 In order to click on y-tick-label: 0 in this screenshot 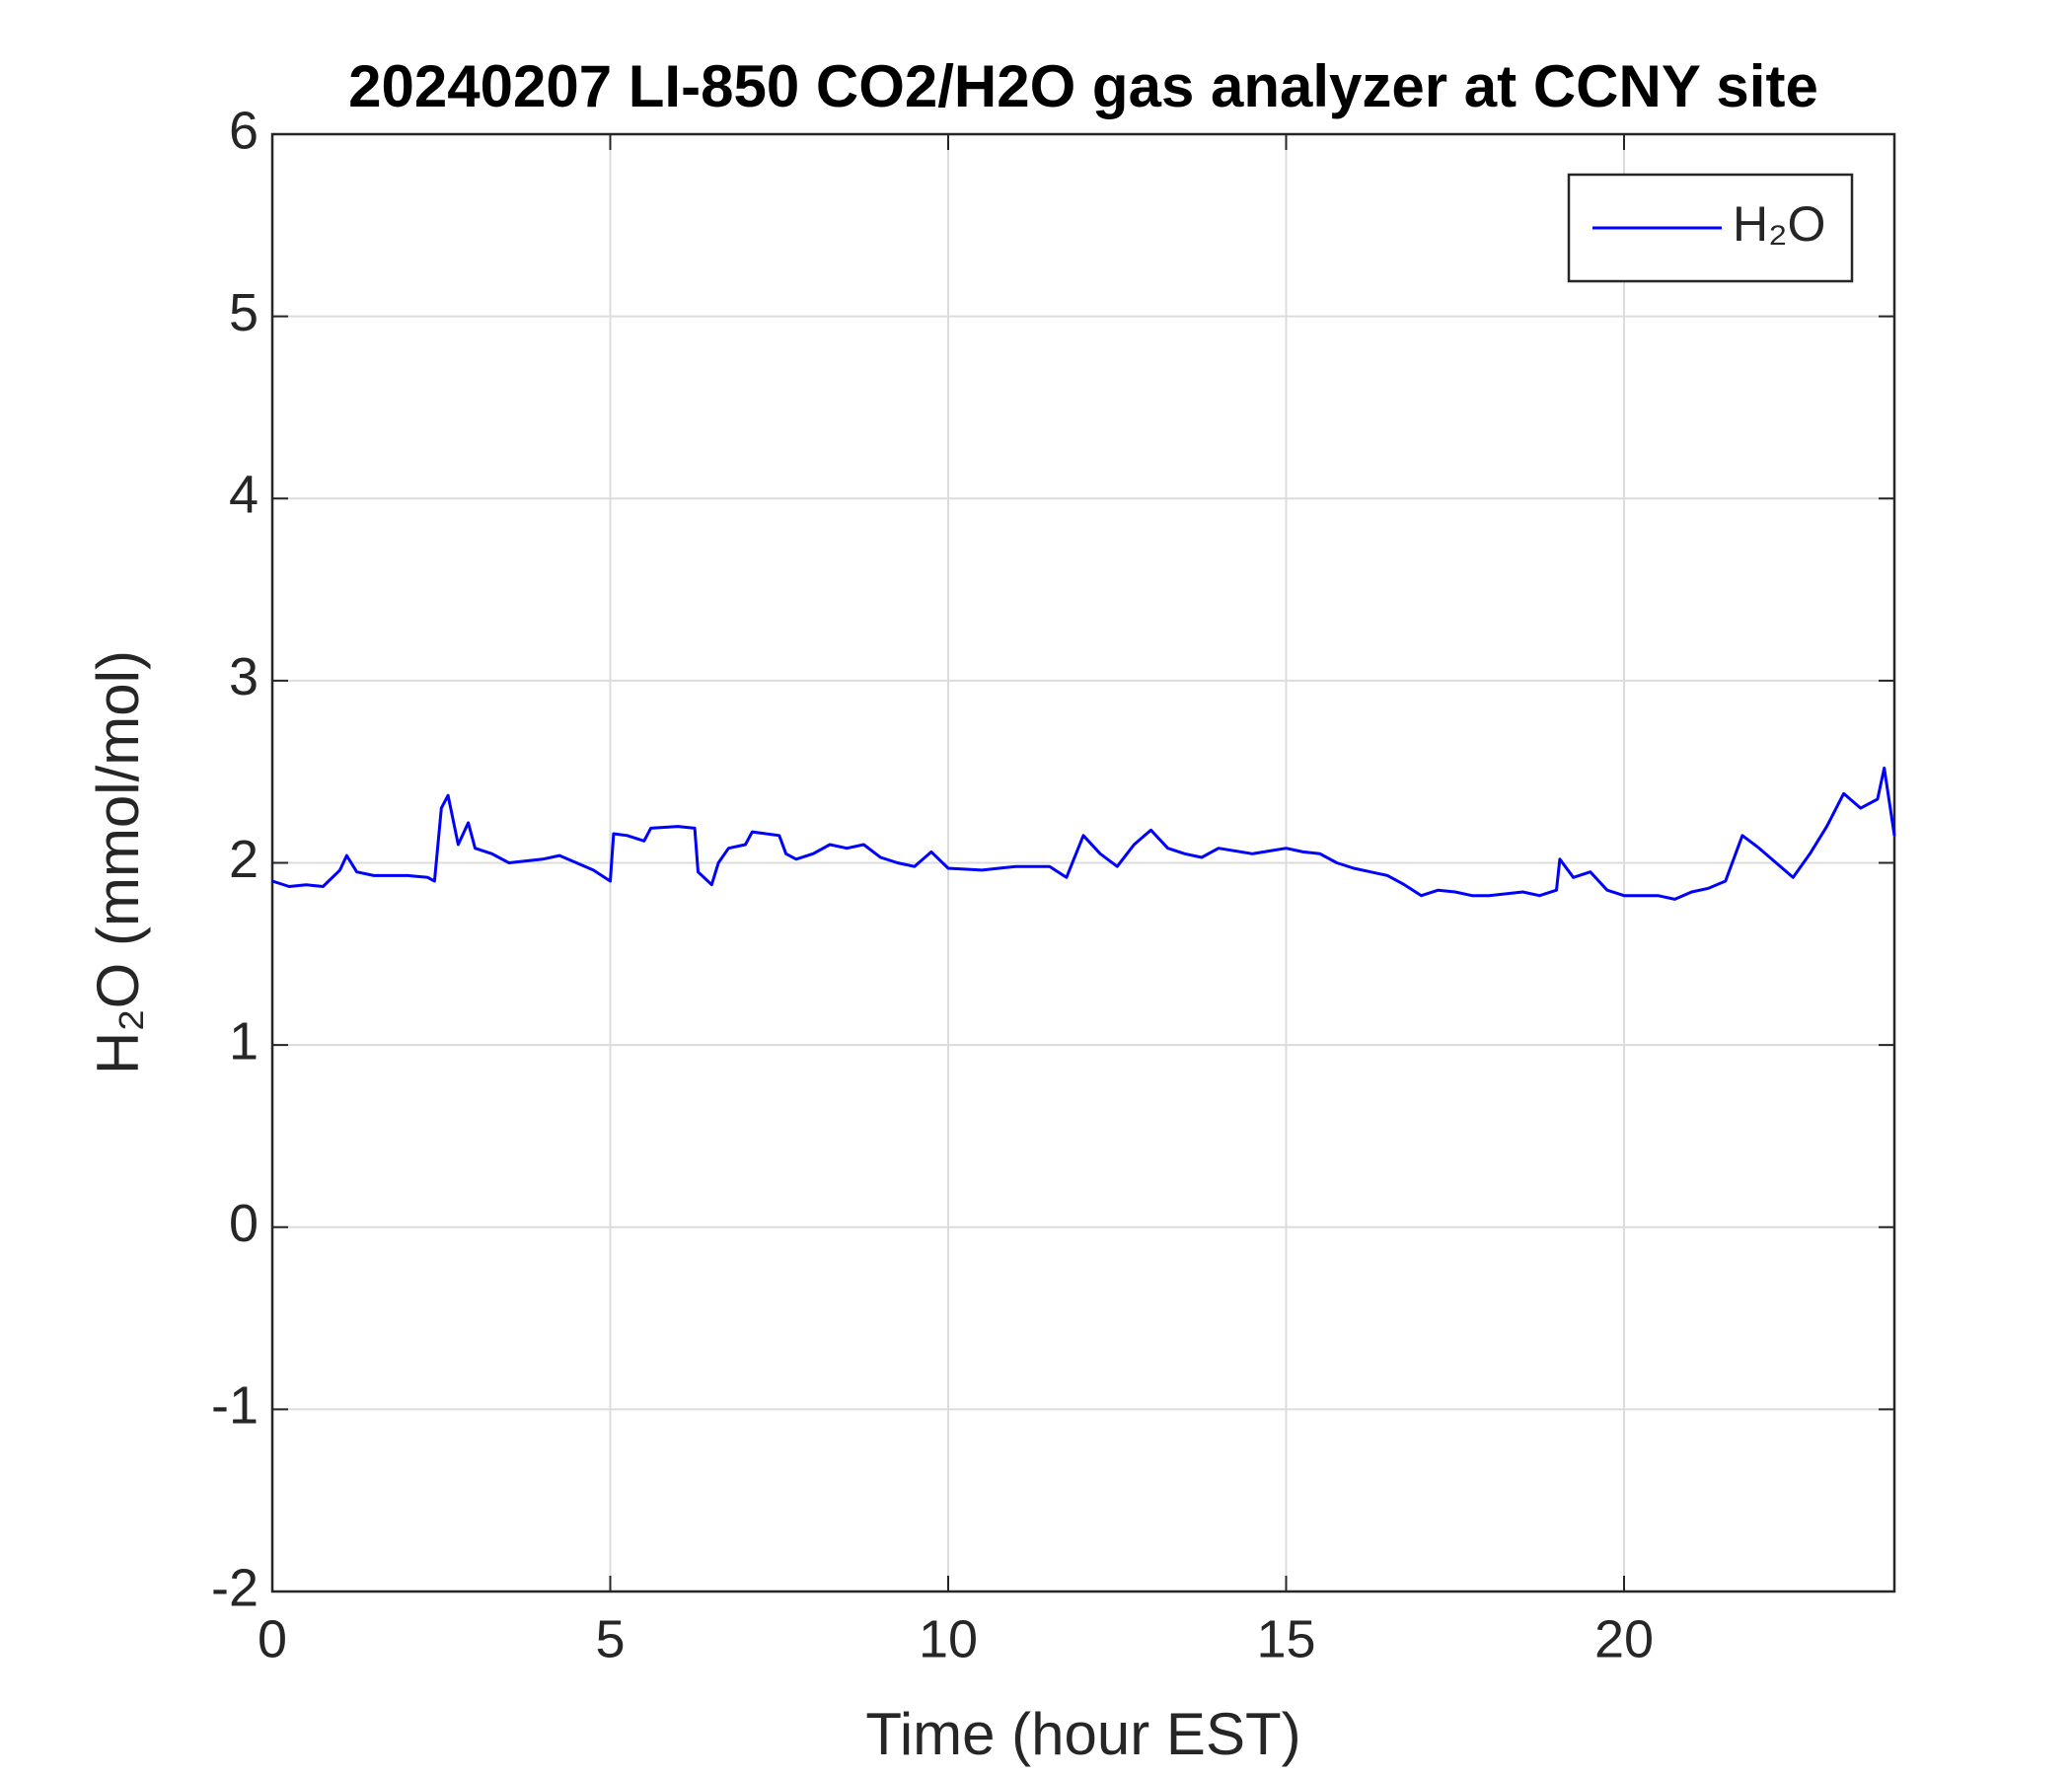, I will do `click(244, 1224)`.